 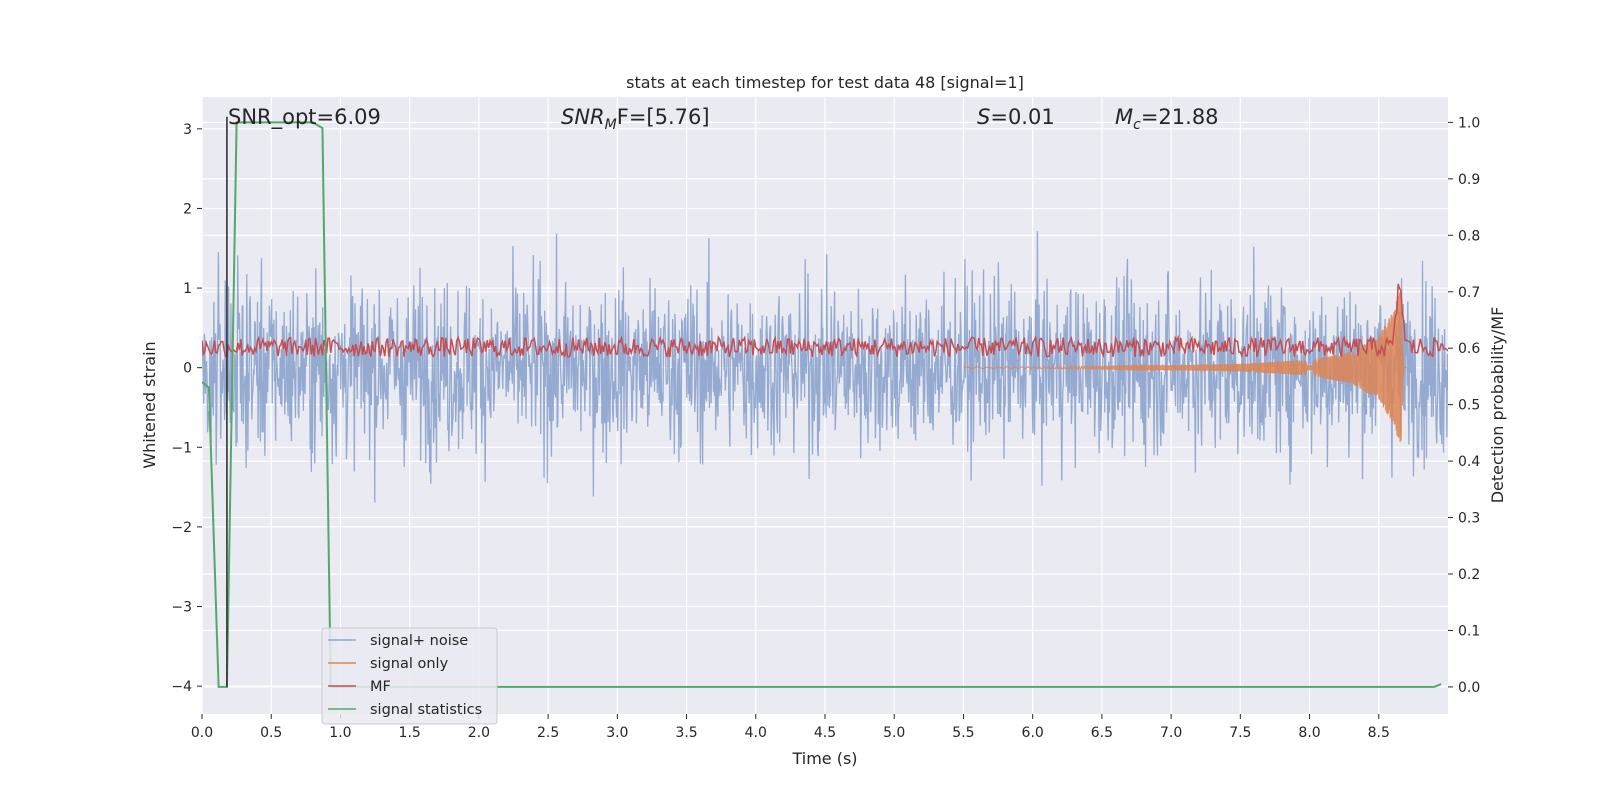 I want to click on x-tick-label: 2.5, so click(x=548, y=733).